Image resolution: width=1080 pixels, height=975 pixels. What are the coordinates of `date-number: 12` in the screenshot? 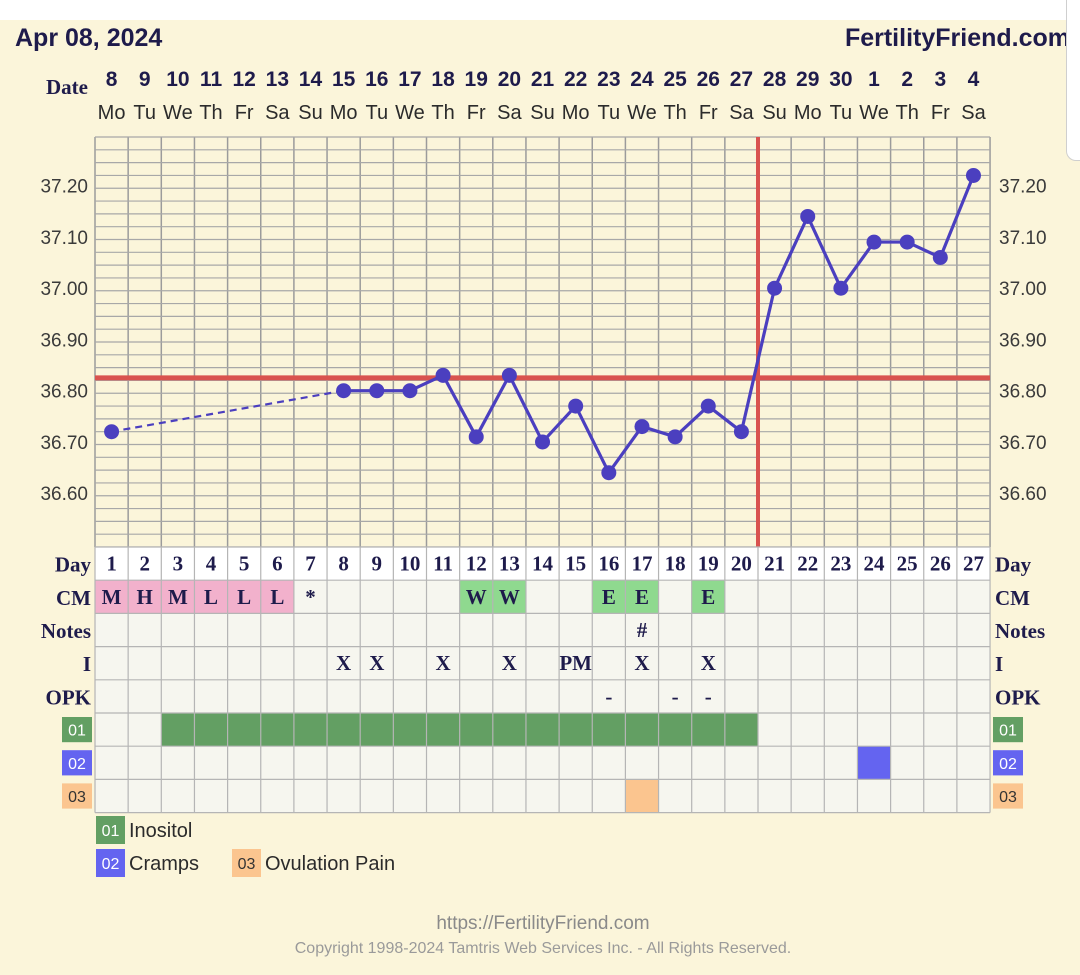 It's located at (243, 79).